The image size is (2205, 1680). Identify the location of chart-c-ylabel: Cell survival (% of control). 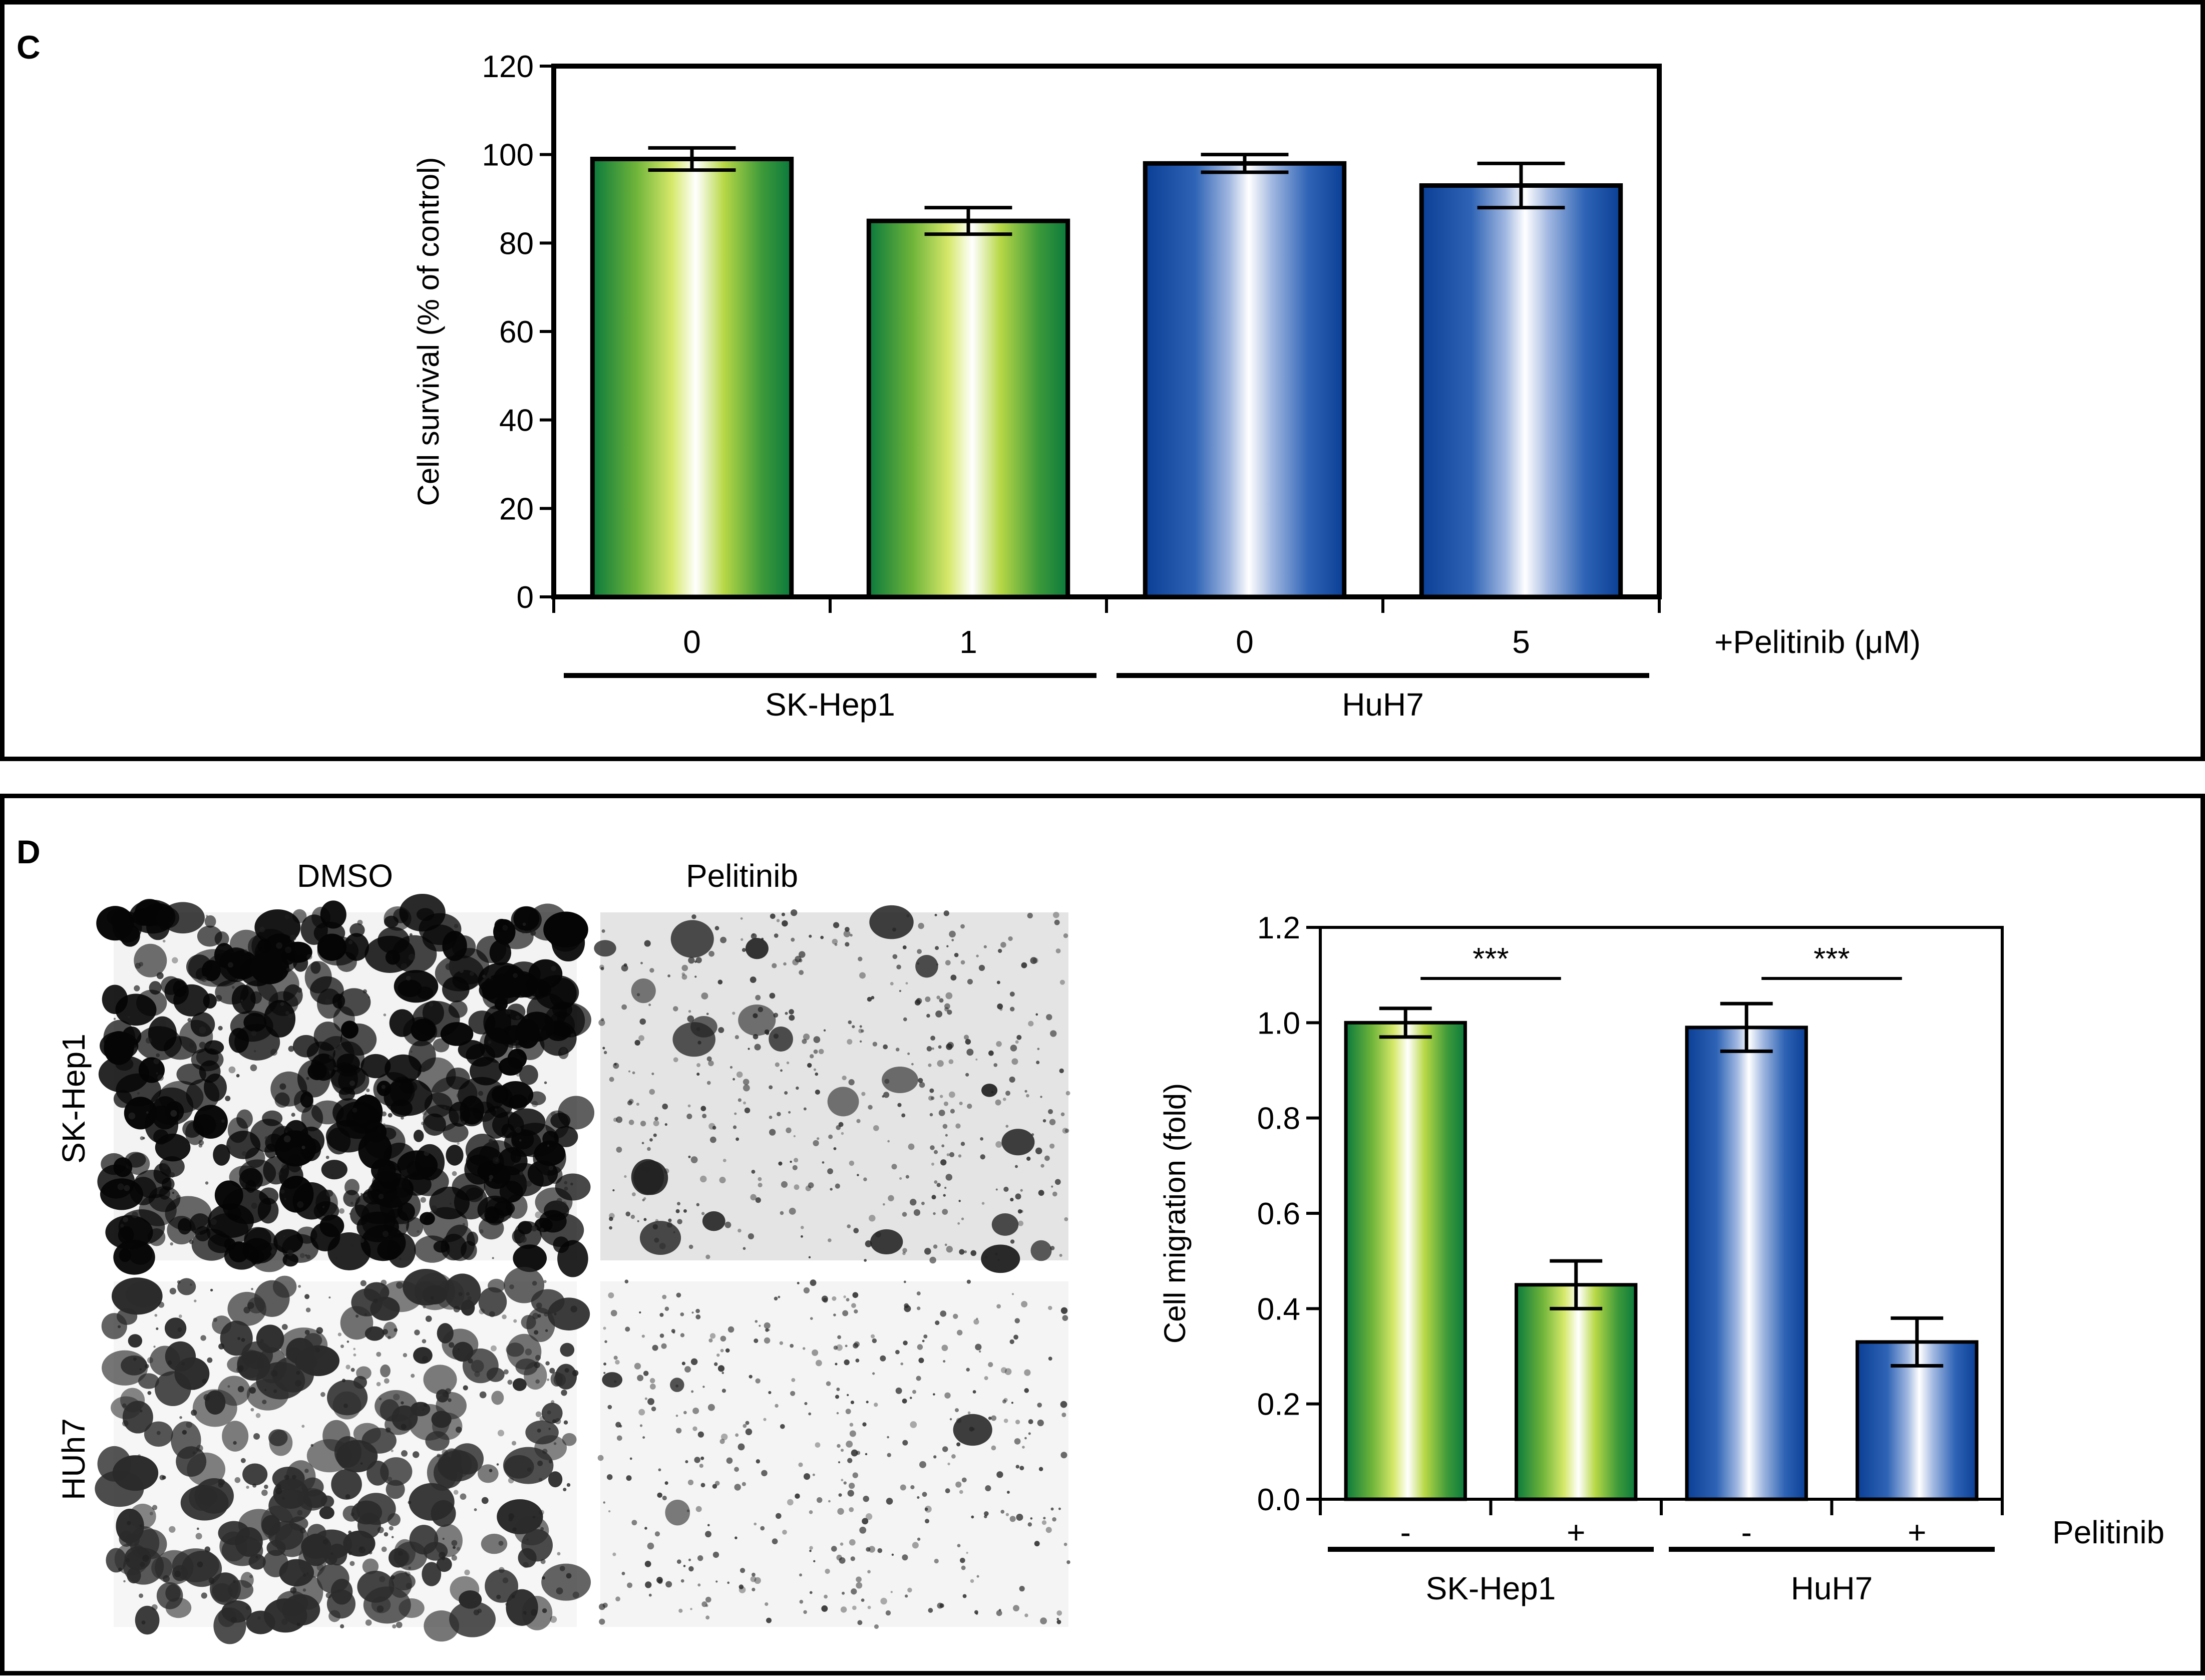
(429, 332).